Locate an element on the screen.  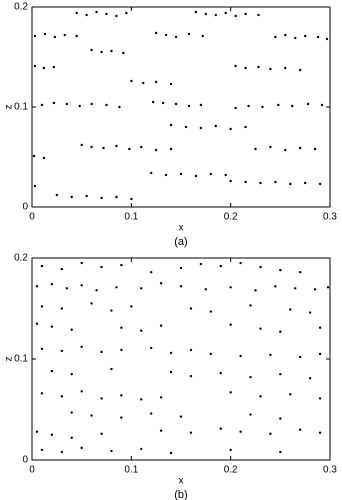
x-axis-label: x is located at coordinates (181, 228).